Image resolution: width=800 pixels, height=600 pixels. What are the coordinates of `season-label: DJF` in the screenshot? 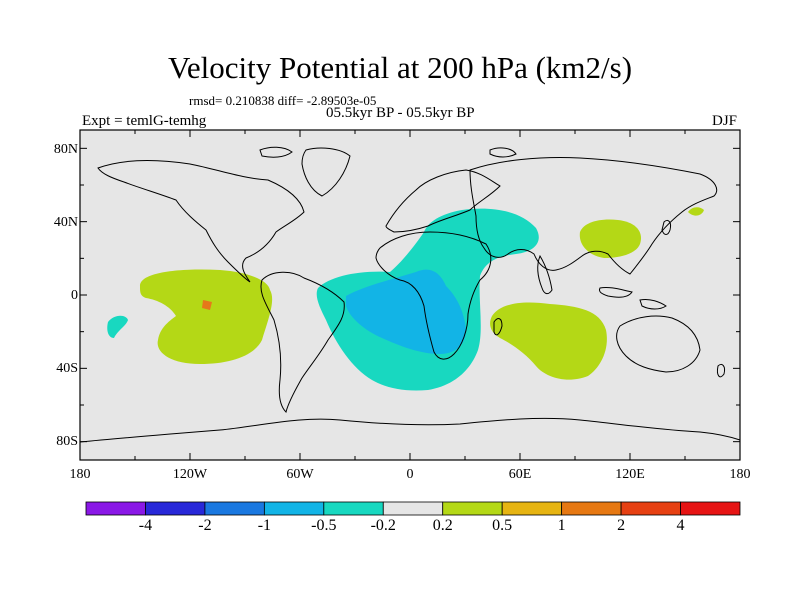 It's located at (725, 121).